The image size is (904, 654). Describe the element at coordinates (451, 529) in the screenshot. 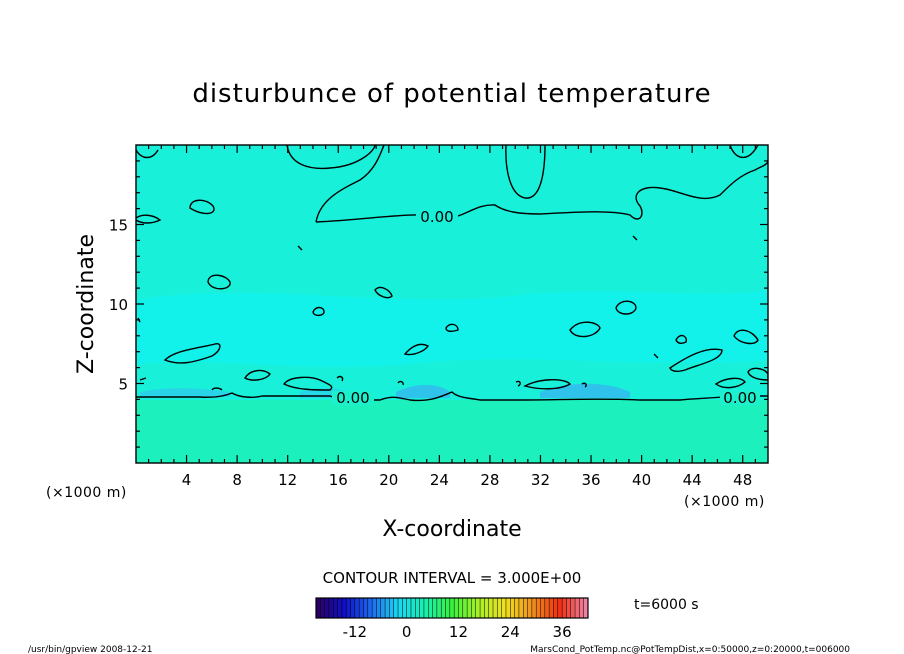

I see `x-axis-title: X-coordinate` at that location.